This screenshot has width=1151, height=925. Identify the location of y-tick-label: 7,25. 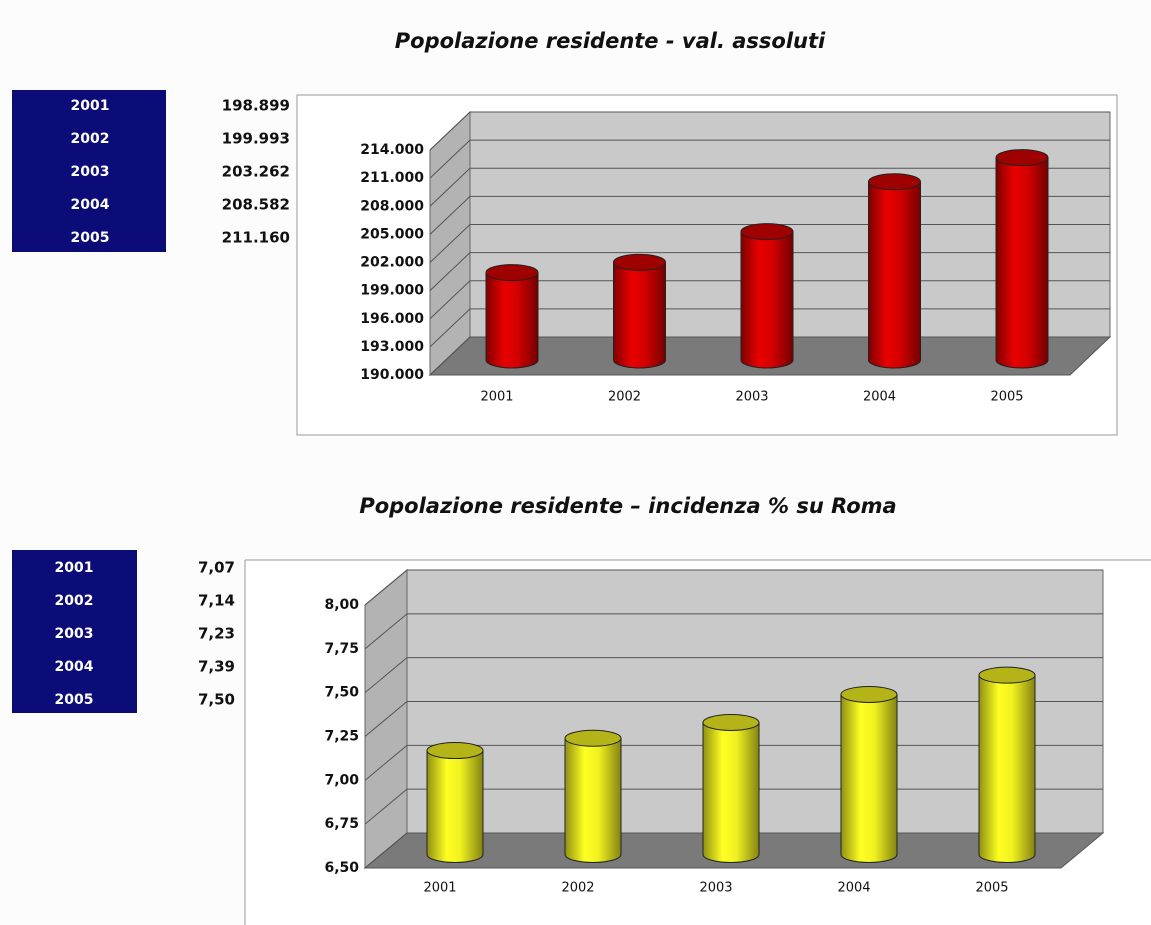
(341, 737).